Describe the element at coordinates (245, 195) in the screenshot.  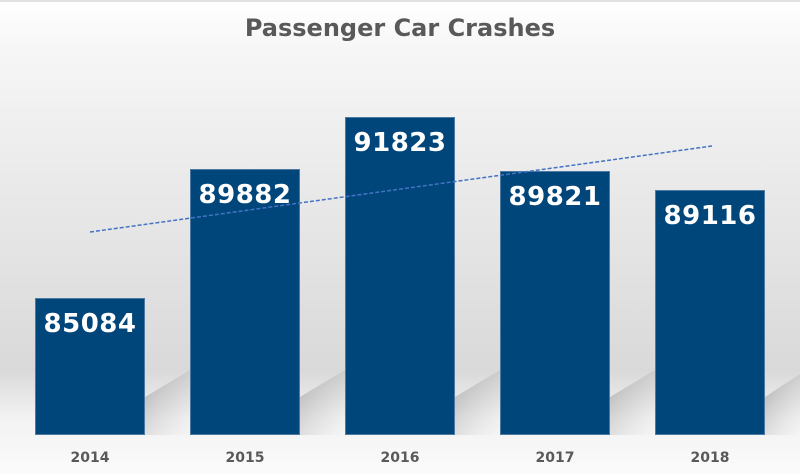
I see `data-label-2015: 89882` at that location.